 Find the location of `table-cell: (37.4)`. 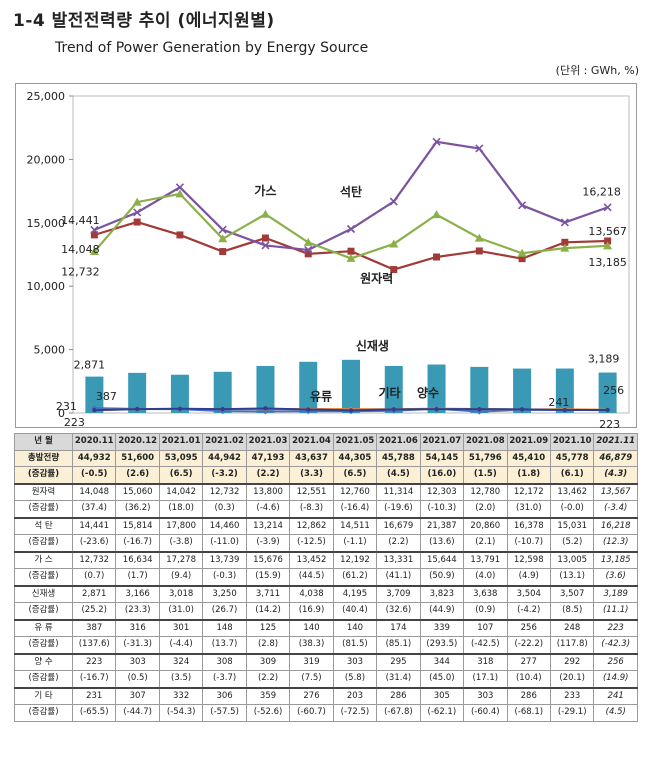

table-cell: (37.4) is located at coordinates (94, 509).